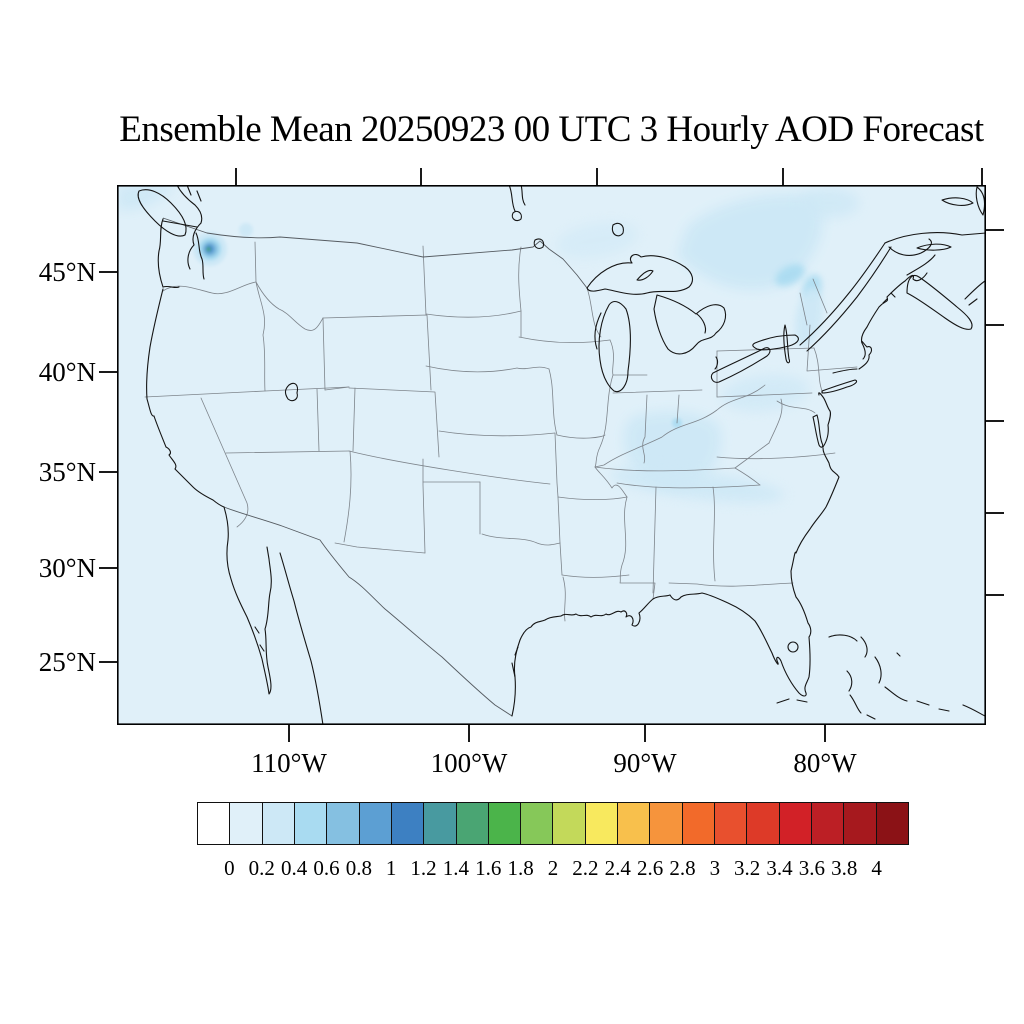 This screenshot has width=1024, height=1024. I want to click on colorbar-tick-value: 2.2, so click(585, 868).